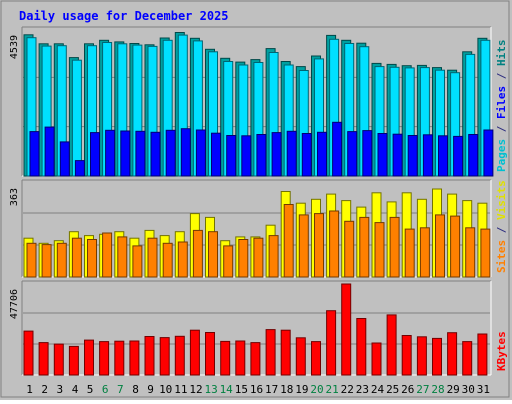 The width and height of the screenshot is (512, 404). I want to click on x-tick-label-day-10: 10, so click(165, 389).